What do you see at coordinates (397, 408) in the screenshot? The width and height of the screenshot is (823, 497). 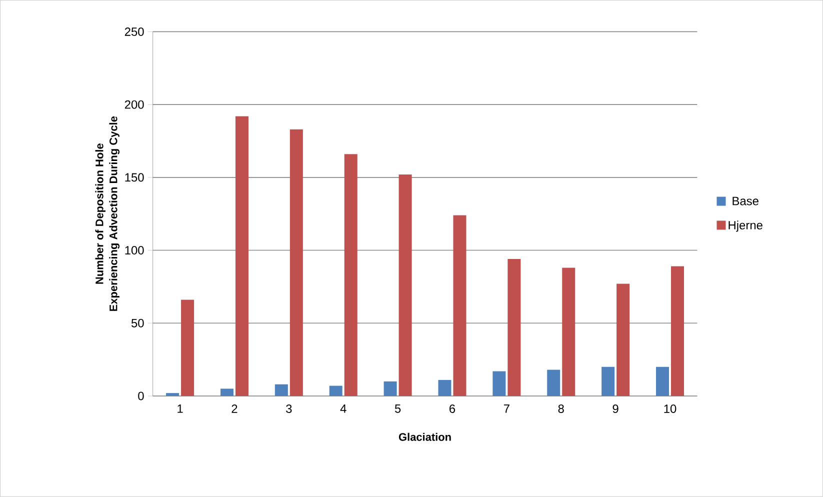 I see `x-tick-label: 5` at bounding box center [397, 408].